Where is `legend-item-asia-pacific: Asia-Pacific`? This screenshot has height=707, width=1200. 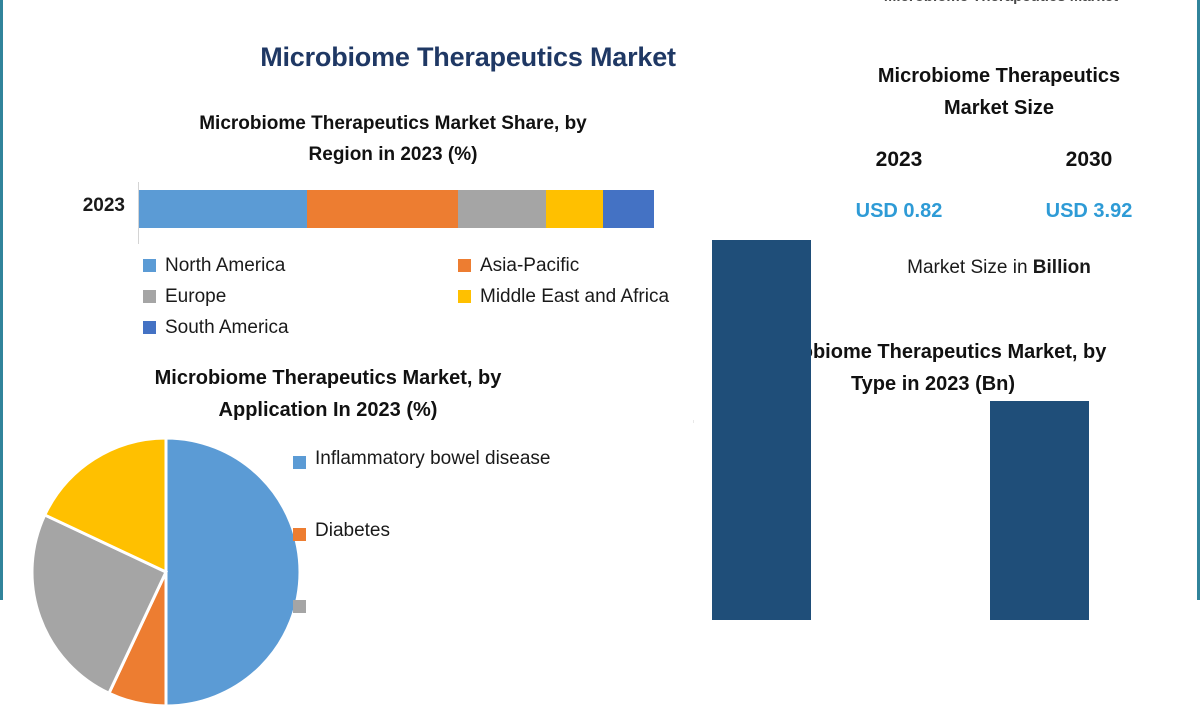
legend-item-asia-pacific: Asia-Pacific is located at coordinates (518, 266).